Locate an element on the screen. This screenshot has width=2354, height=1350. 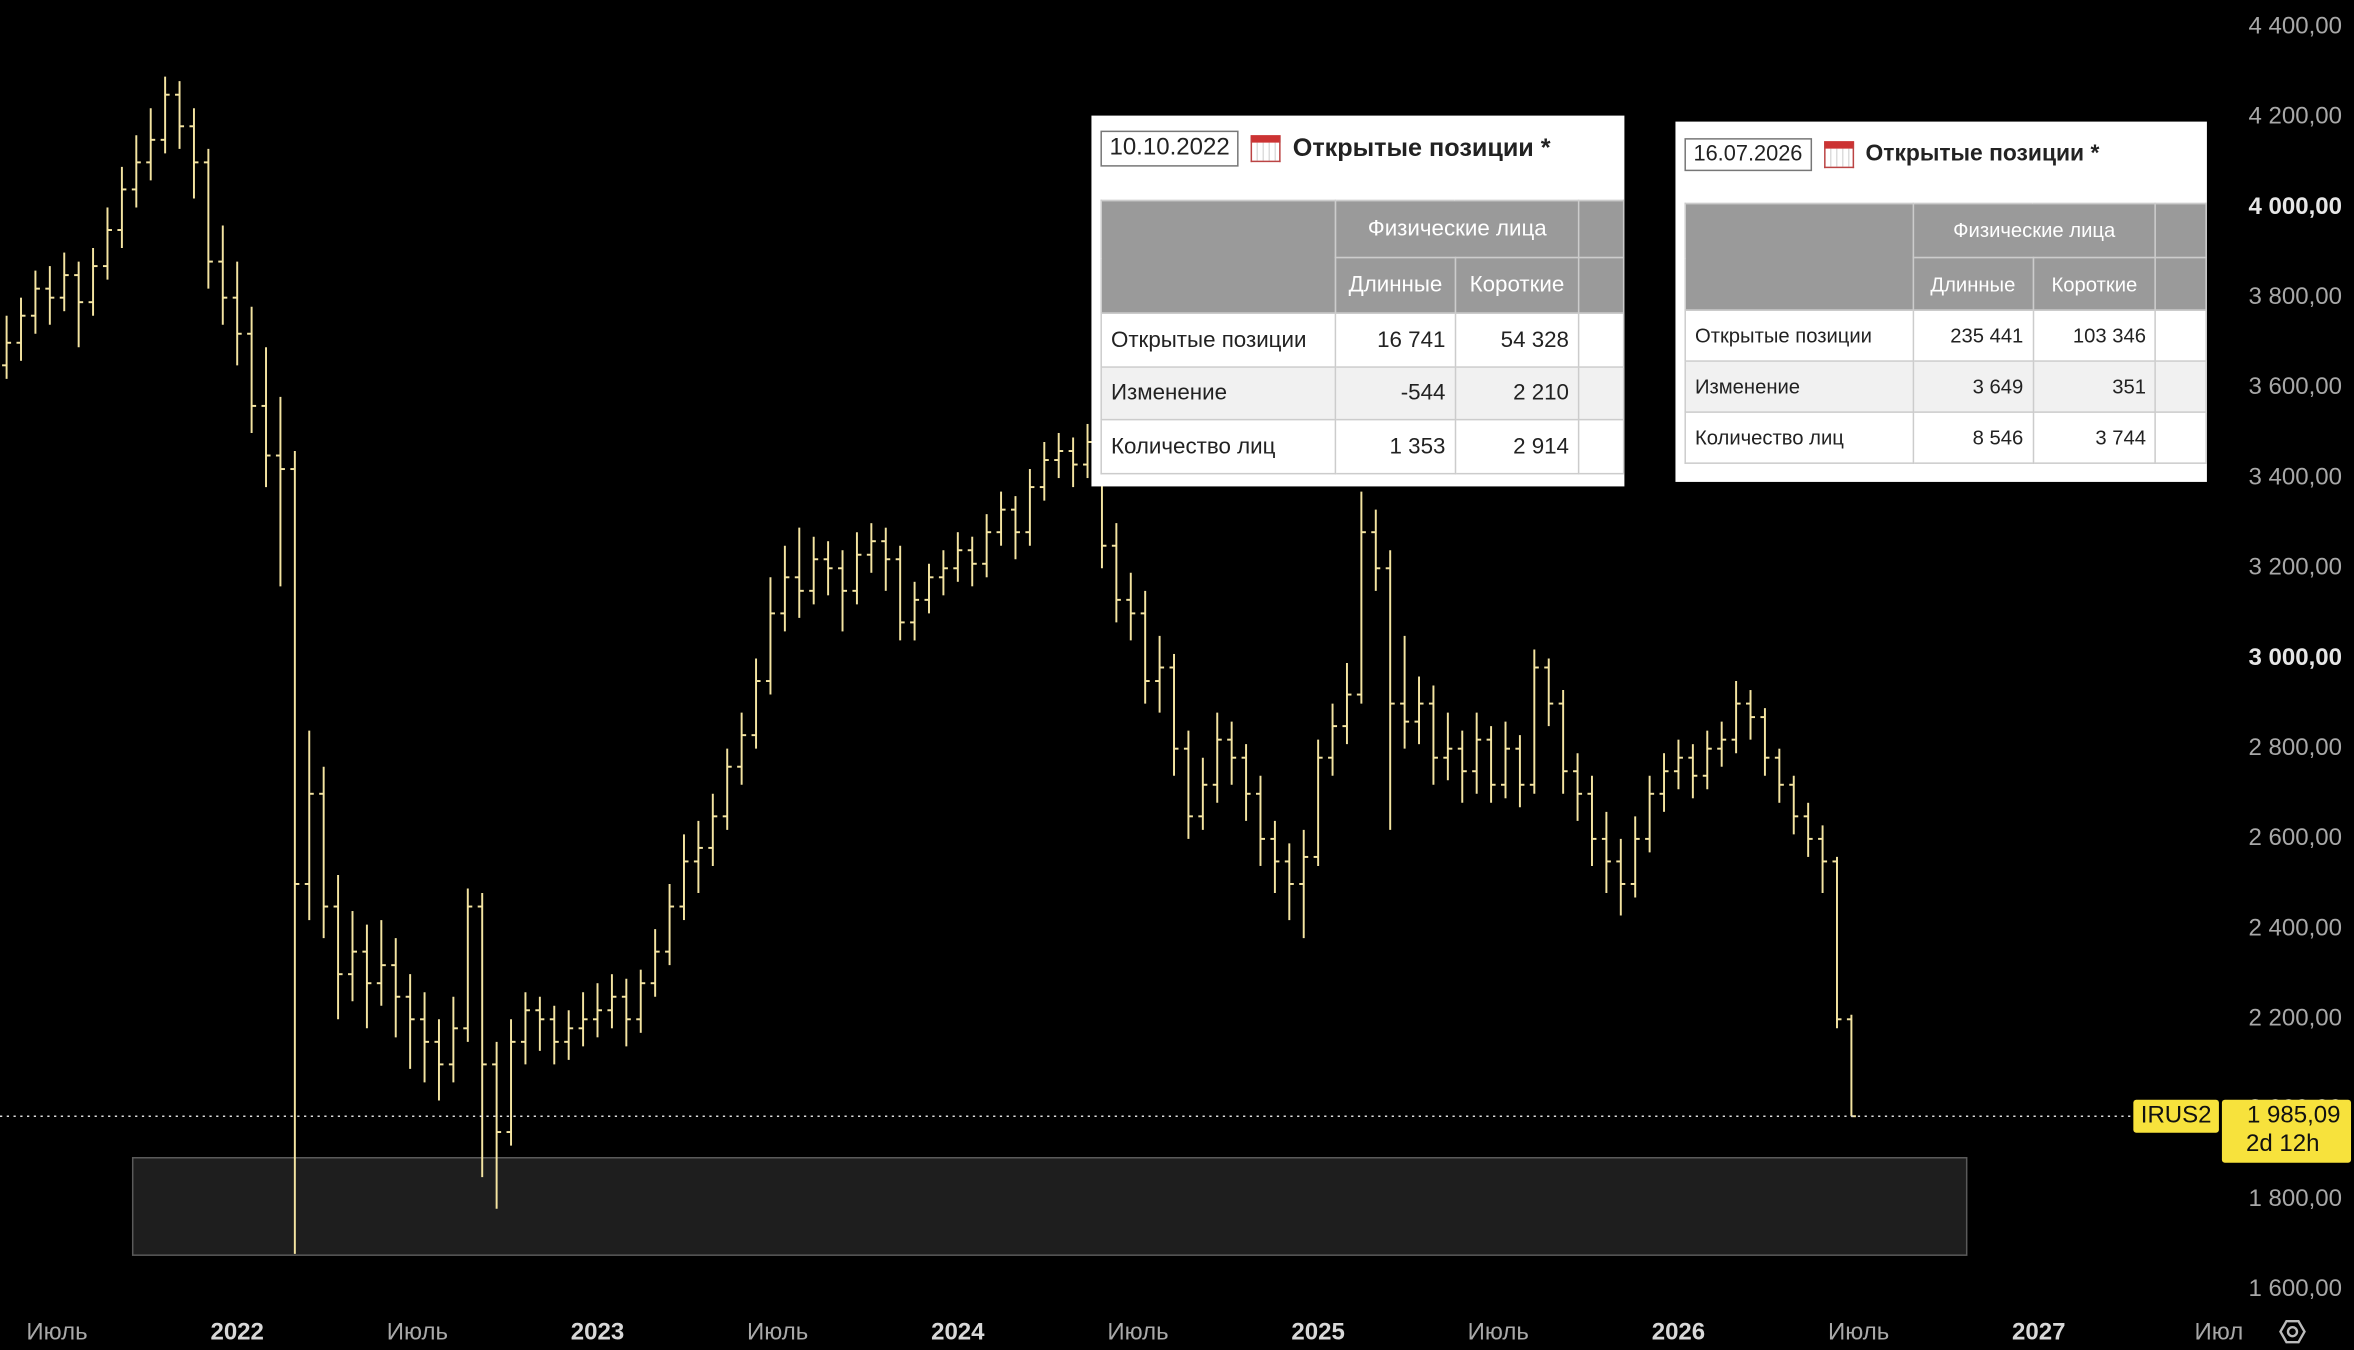
cell-value: 54 328 is located at coordinates (1517, 340).